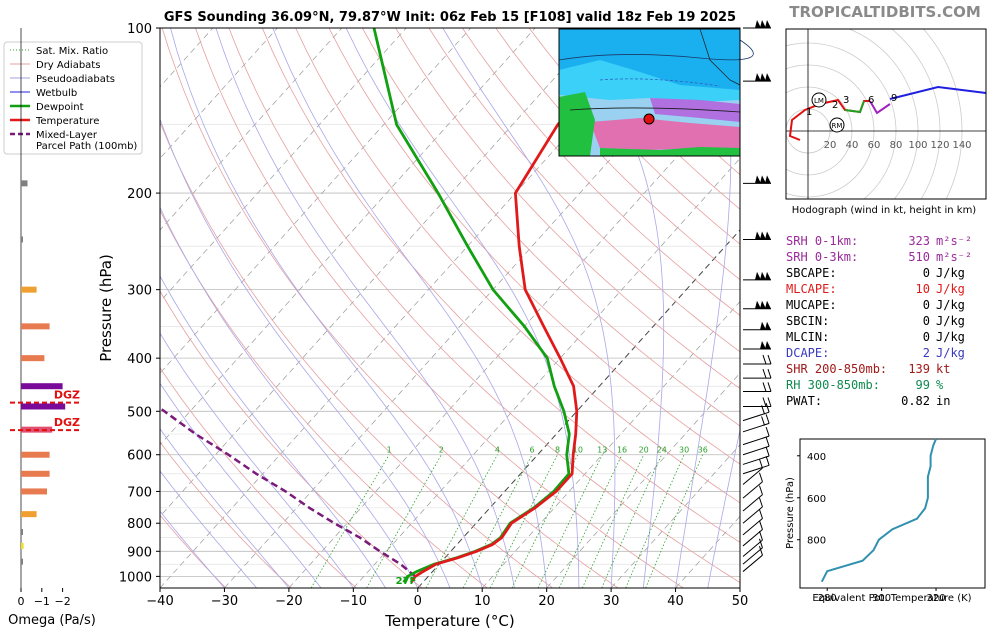  I want to click on index-unit: kt, so click(943, 369).